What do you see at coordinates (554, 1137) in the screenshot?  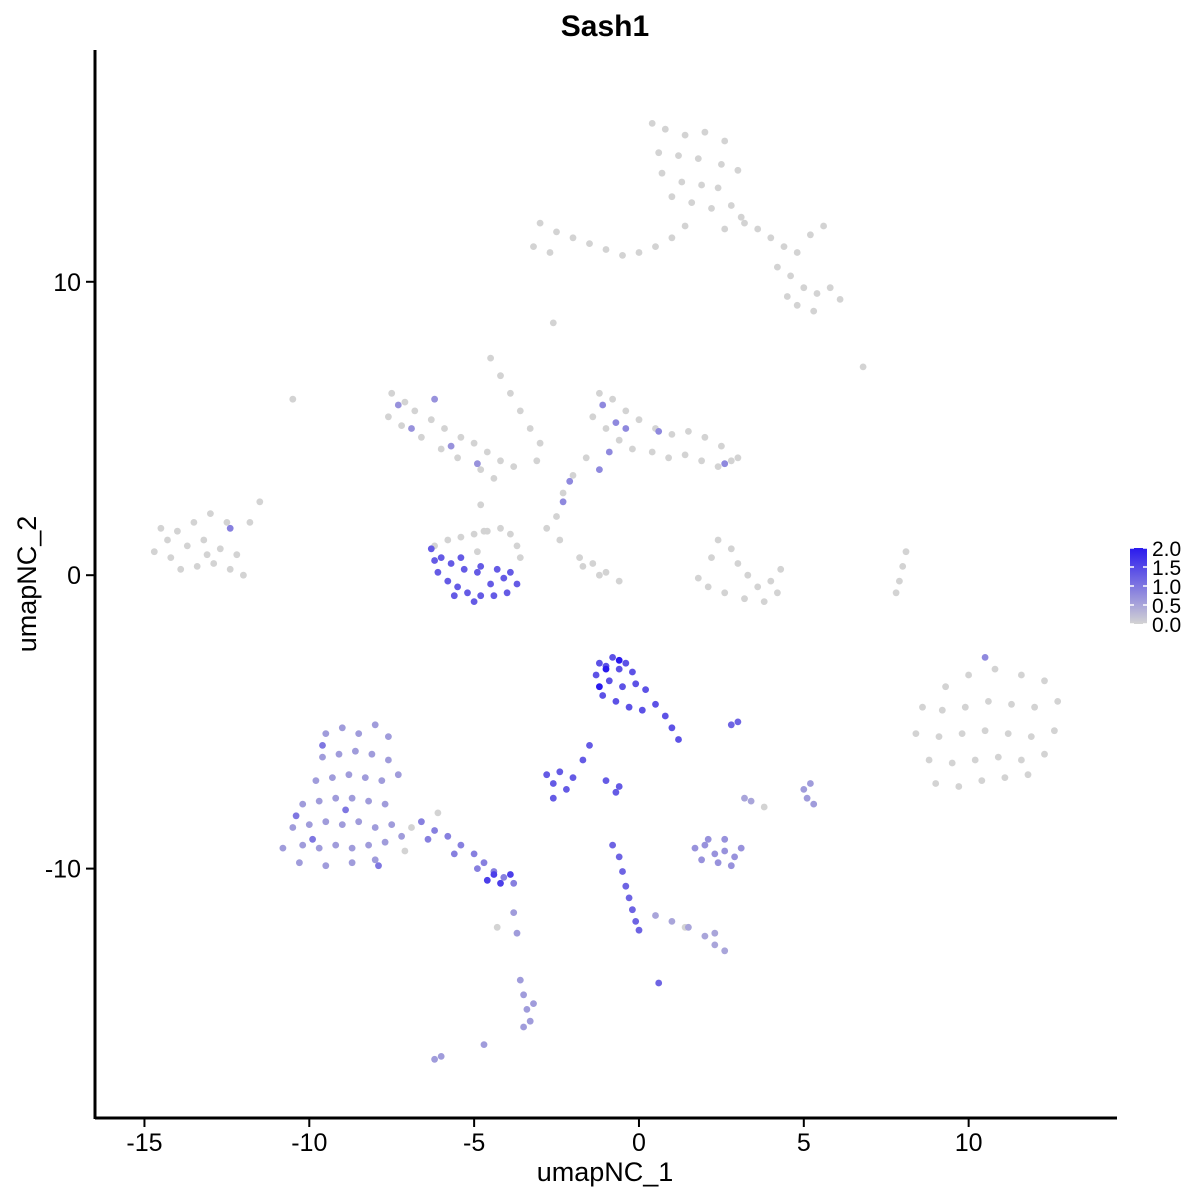 I see `x-axis-ticks: -15 -10 -5 0 5 10` at bounding box center [554, 1137].